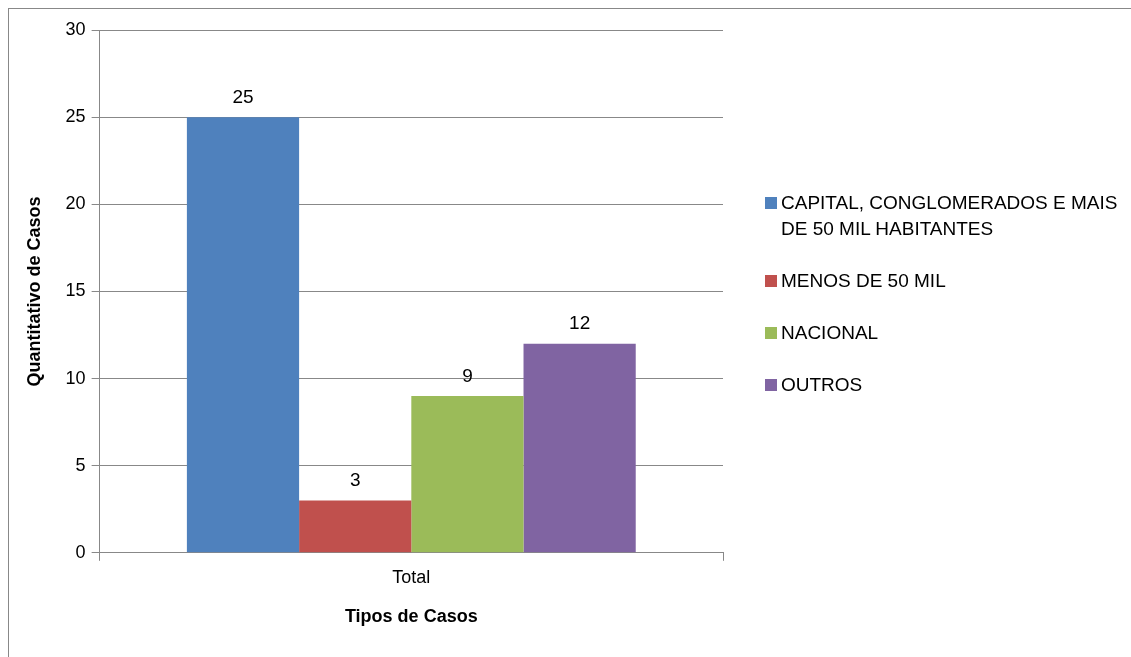  What do you see at coordinates (80, 551) in the screenshot?
I see `y-tick-label: 0` at bounding box center [80, 551].